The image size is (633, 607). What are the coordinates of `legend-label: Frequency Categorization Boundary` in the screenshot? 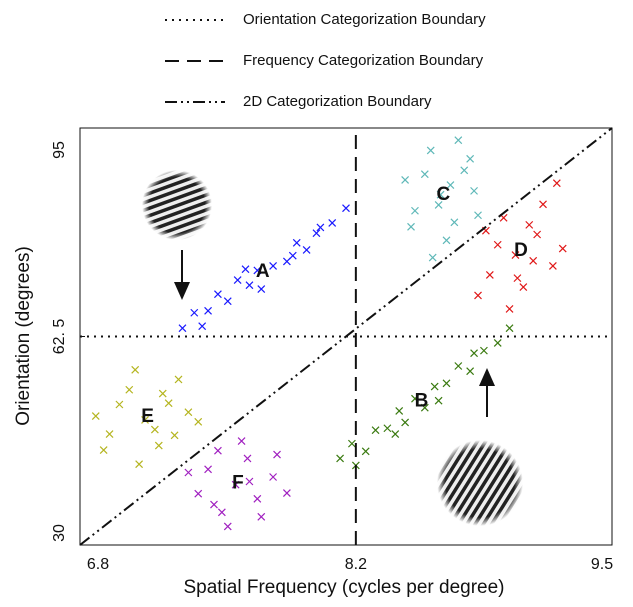 It's located at (363, 60).